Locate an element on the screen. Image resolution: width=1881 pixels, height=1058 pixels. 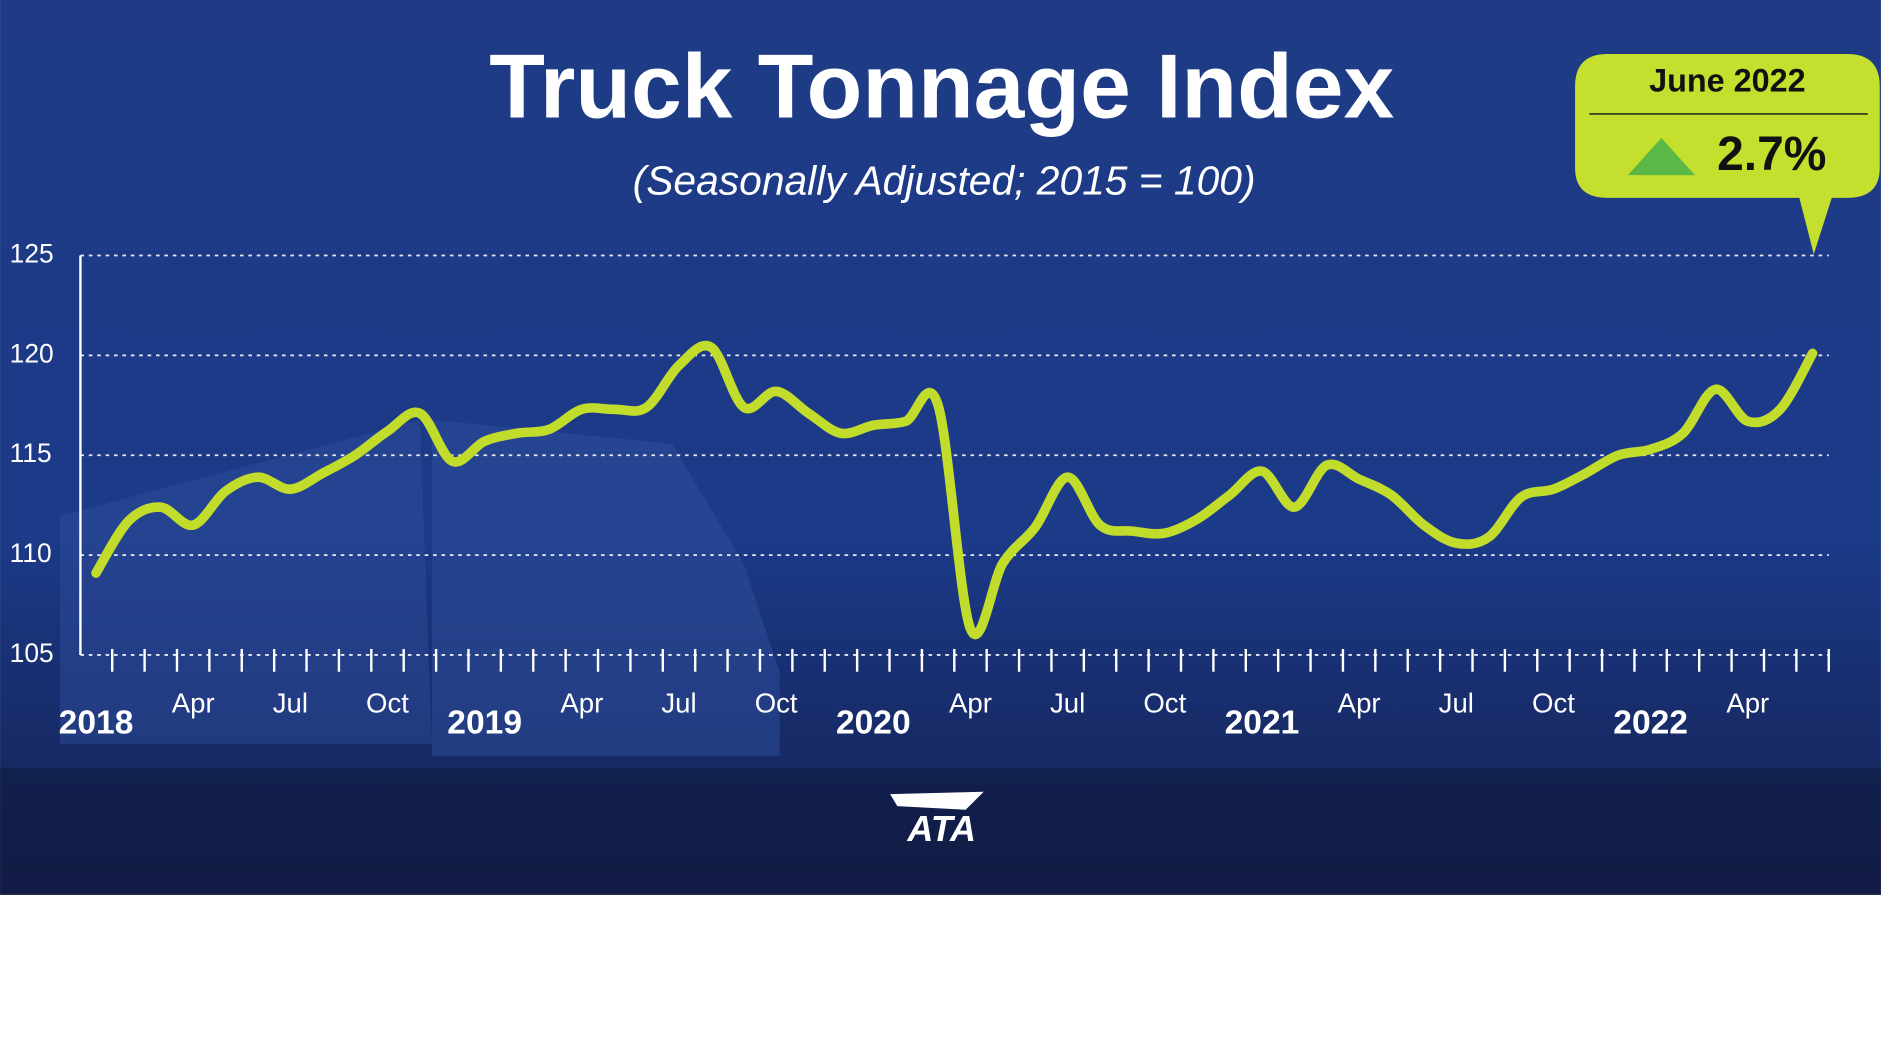
logo-mark is located at coordinates (937, 800).